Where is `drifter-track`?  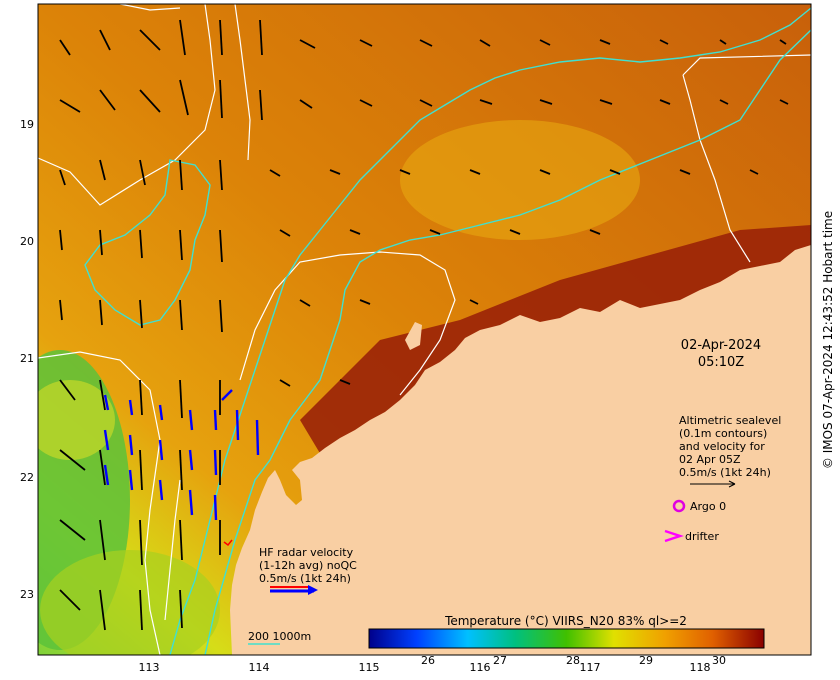 drifter-track is located at coordinates (228, 543).